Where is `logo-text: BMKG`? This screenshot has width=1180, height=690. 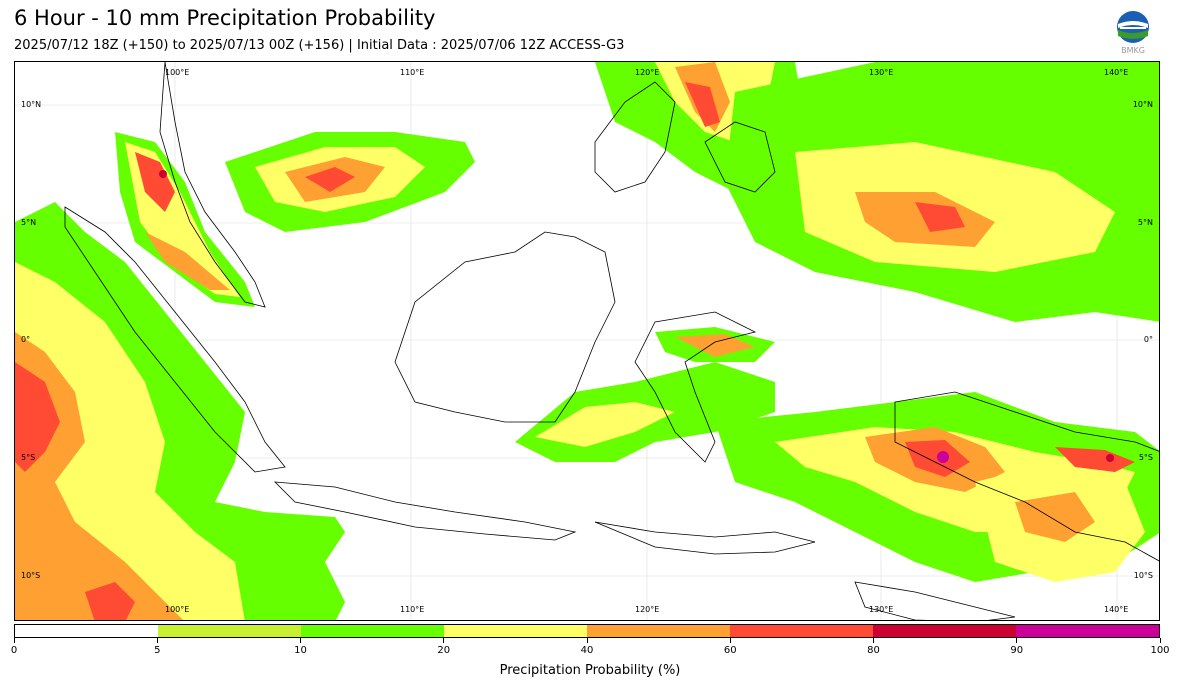 logo-text: BMKG is located at coordinates (1133, 50).